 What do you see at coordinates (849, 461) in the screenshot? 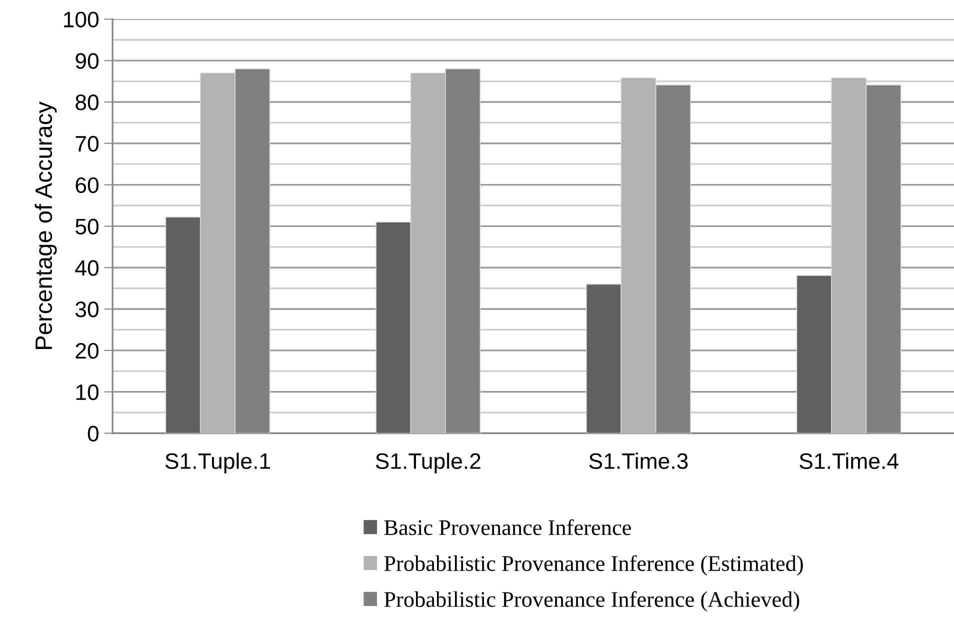
I see `x-tick-label: S1.Time.4` at bounding box center [849, 461].